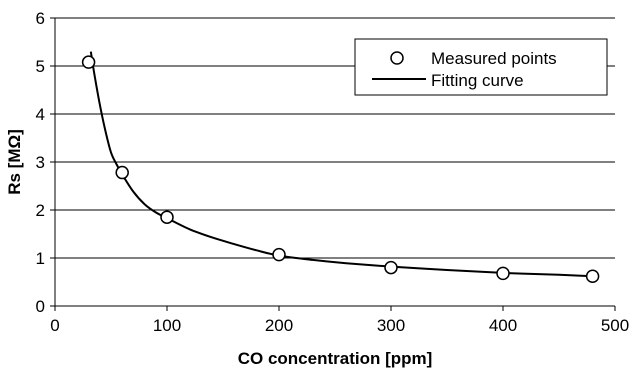 The height and width of the screenshot is (372, 634). I want to click on x-axis-title: CO concentration [ppm], so click(335, 358).